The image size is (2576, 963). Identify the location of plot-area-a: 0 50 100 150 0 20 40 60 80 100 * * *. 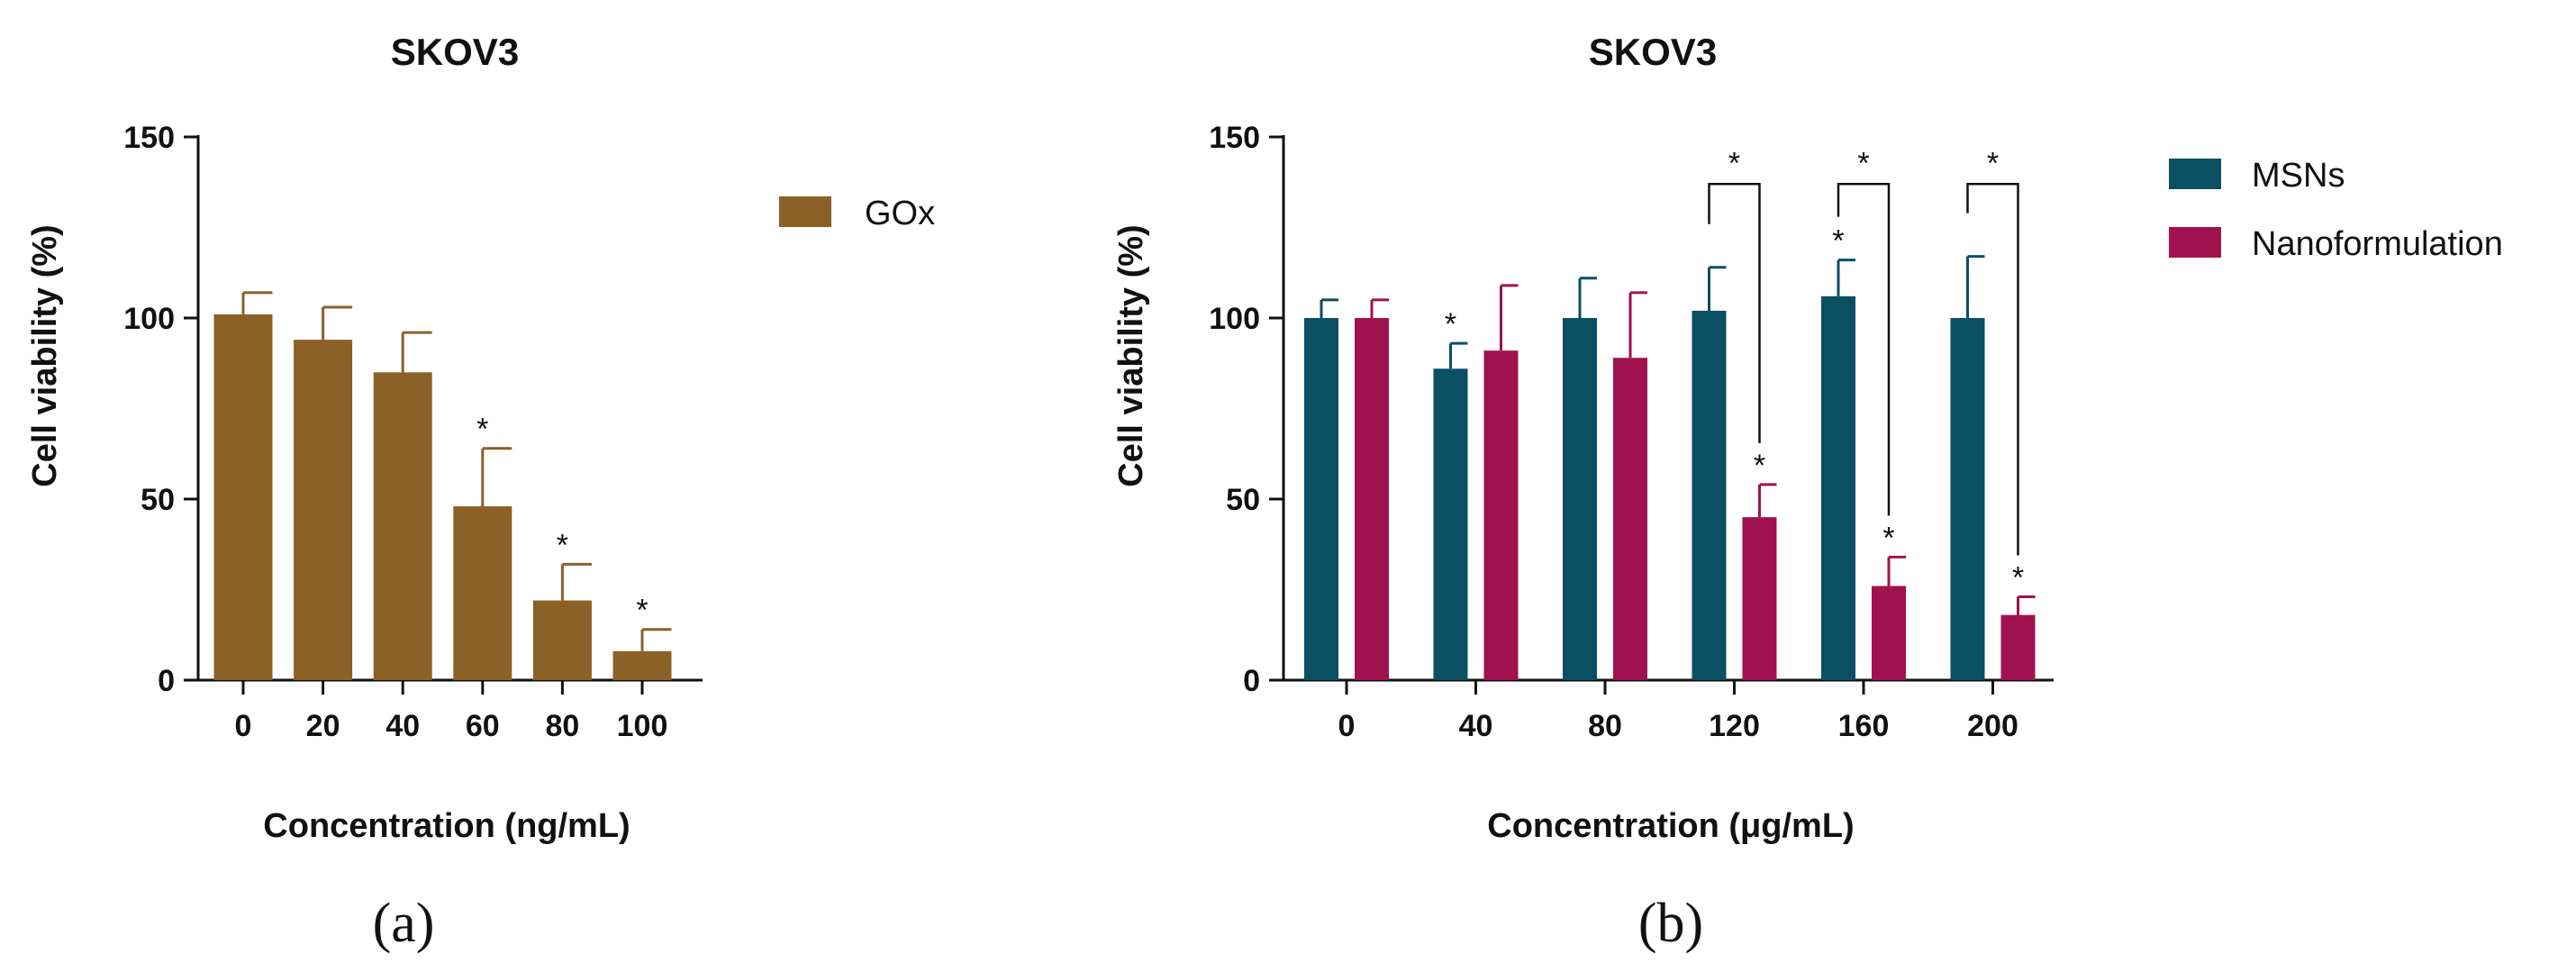
(413, 432).